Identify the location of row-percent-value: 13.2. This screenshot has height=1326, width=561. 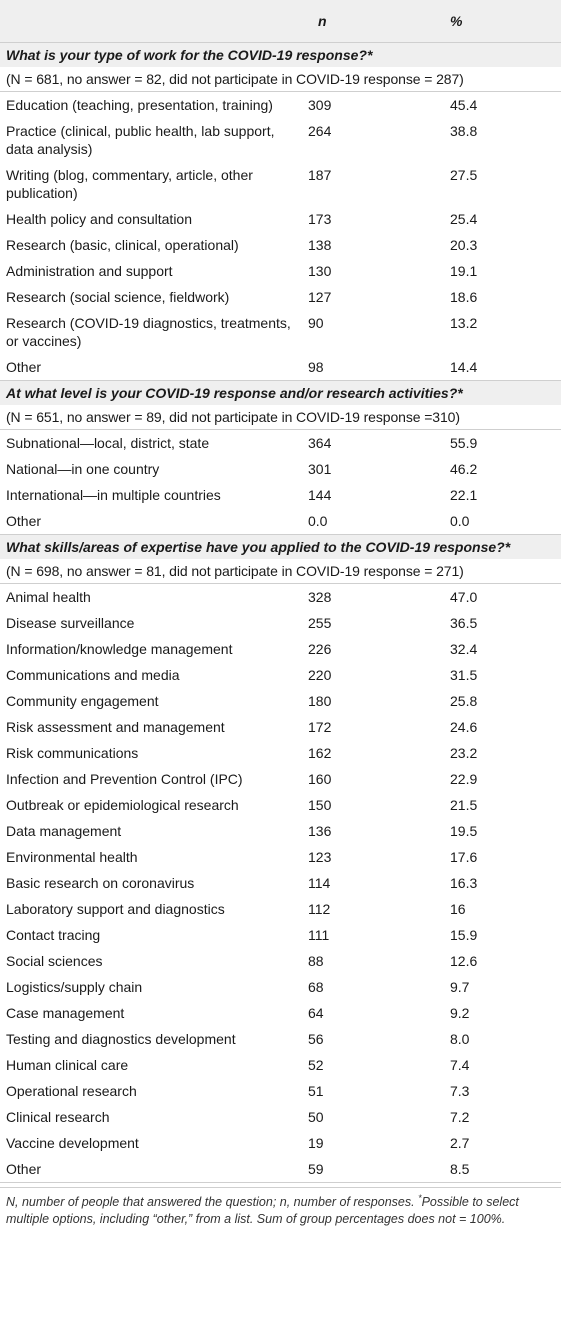
(464, 322).